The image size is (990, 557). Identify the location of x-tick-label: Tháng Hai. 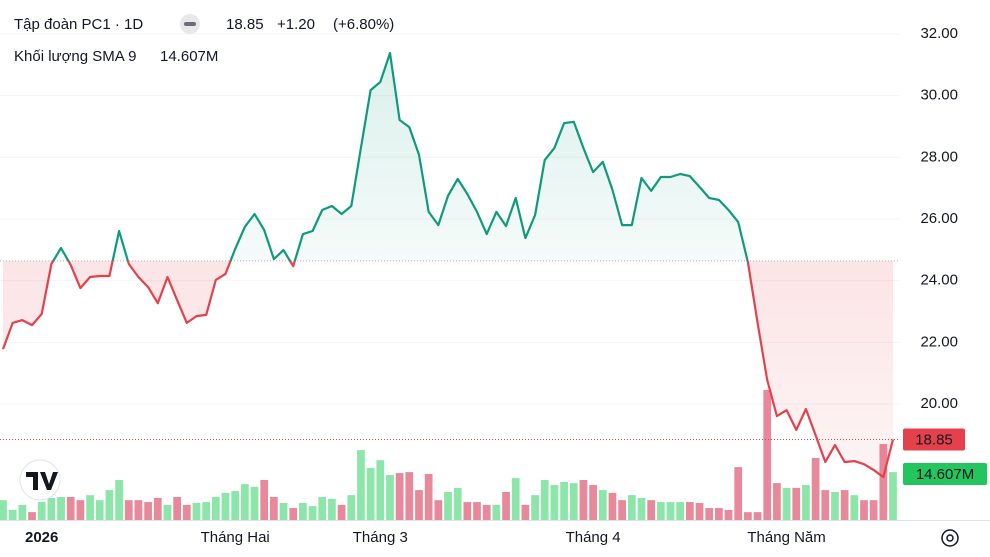
(235, 537).